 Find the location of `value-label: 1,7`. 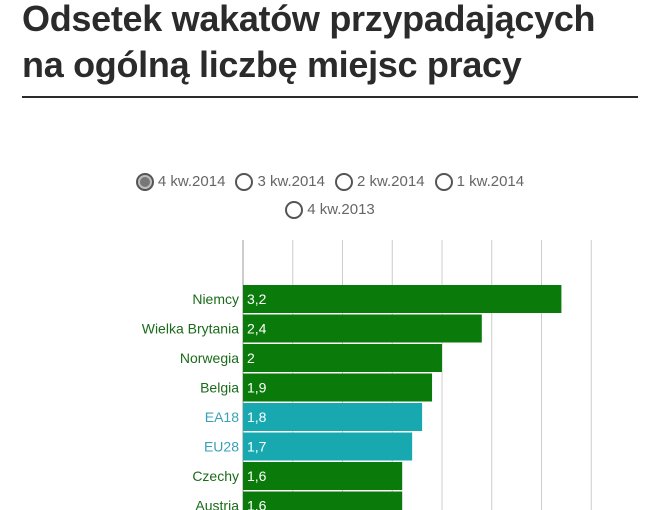

value-label: 1,7 is located at coordinates (257, 447).